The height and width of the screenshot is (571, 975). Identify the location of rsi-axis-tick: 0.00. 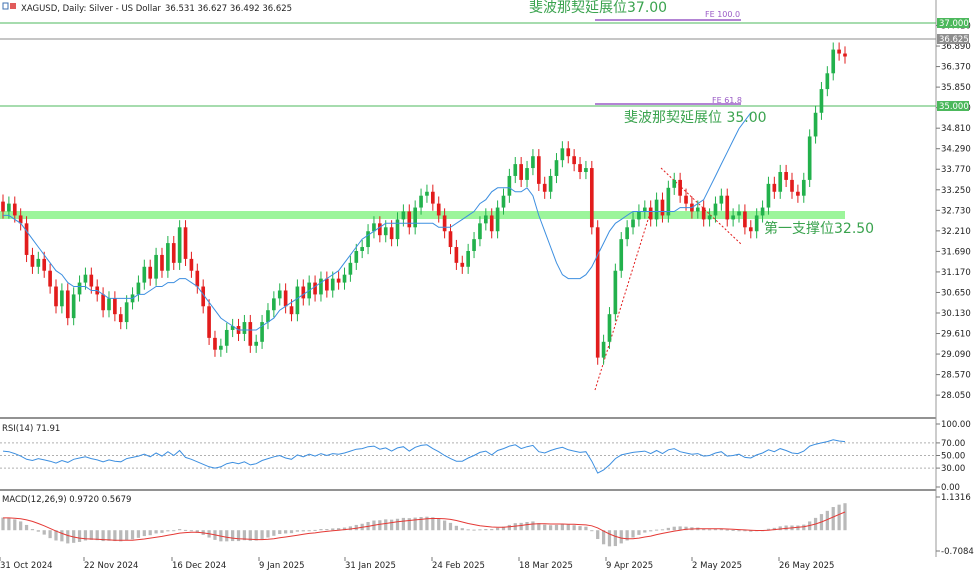
(950, 488).